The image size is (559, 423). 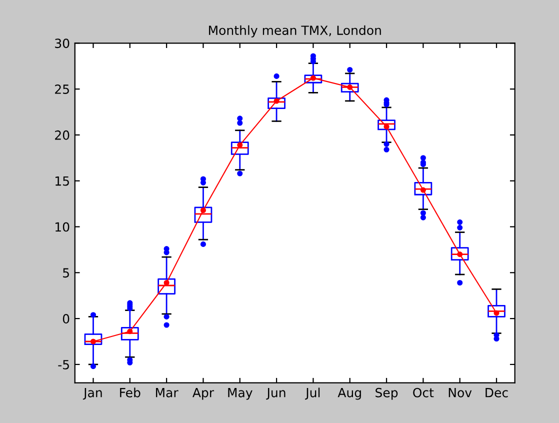 What do you see at coordinates (203, 394) in the screenshot?
I see `x-tick-label: Apr` at bounding box center [203, 394].